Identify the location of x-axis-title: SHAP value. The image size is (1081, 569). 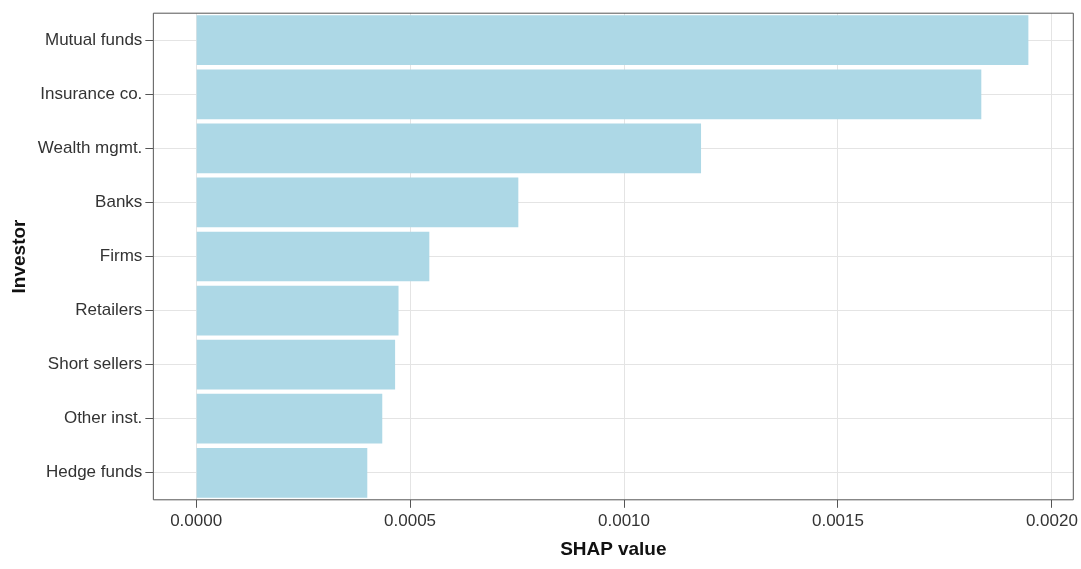
(613, 548).